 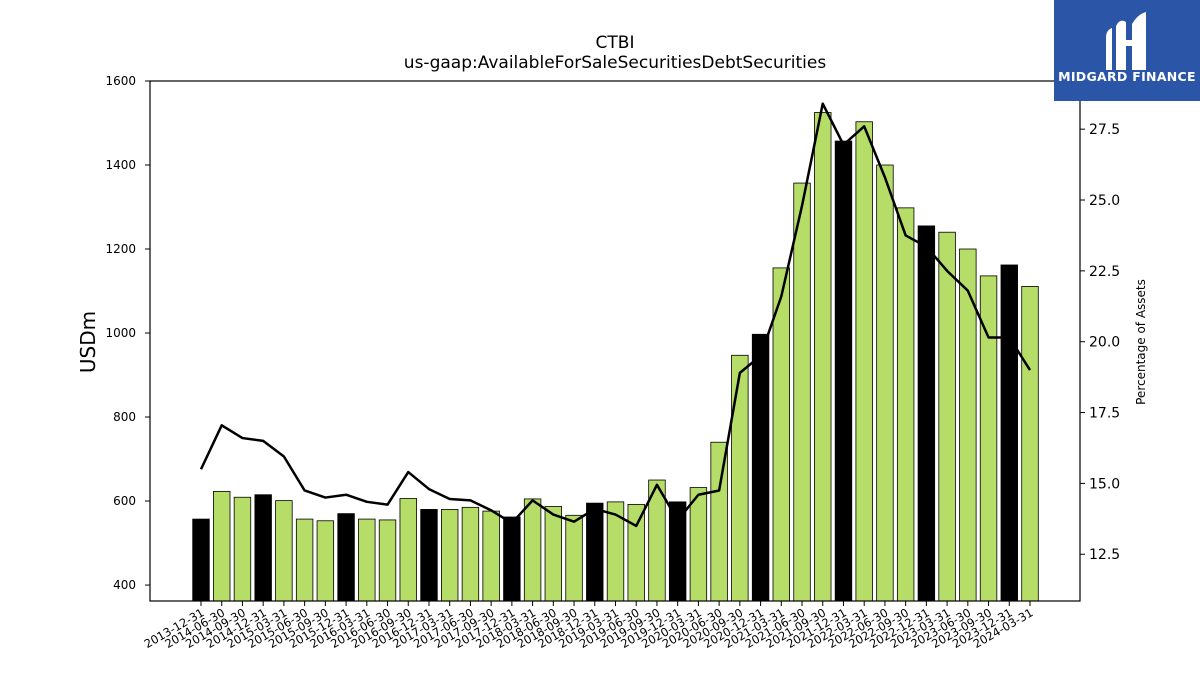 I want to click on y-tick-label: 1200, so click(x=120, y=249).